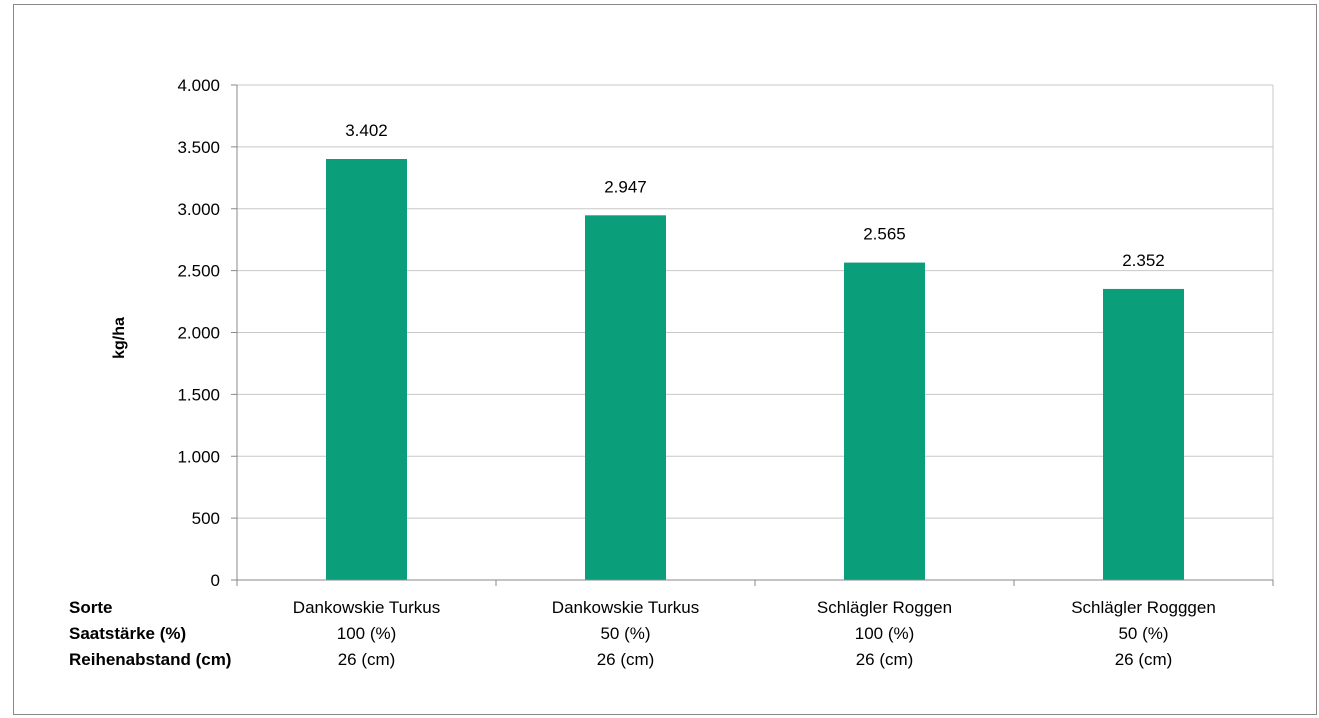 The image size is (1319, 718). I want to click on y-tick-label: 500, so click(206, 518).